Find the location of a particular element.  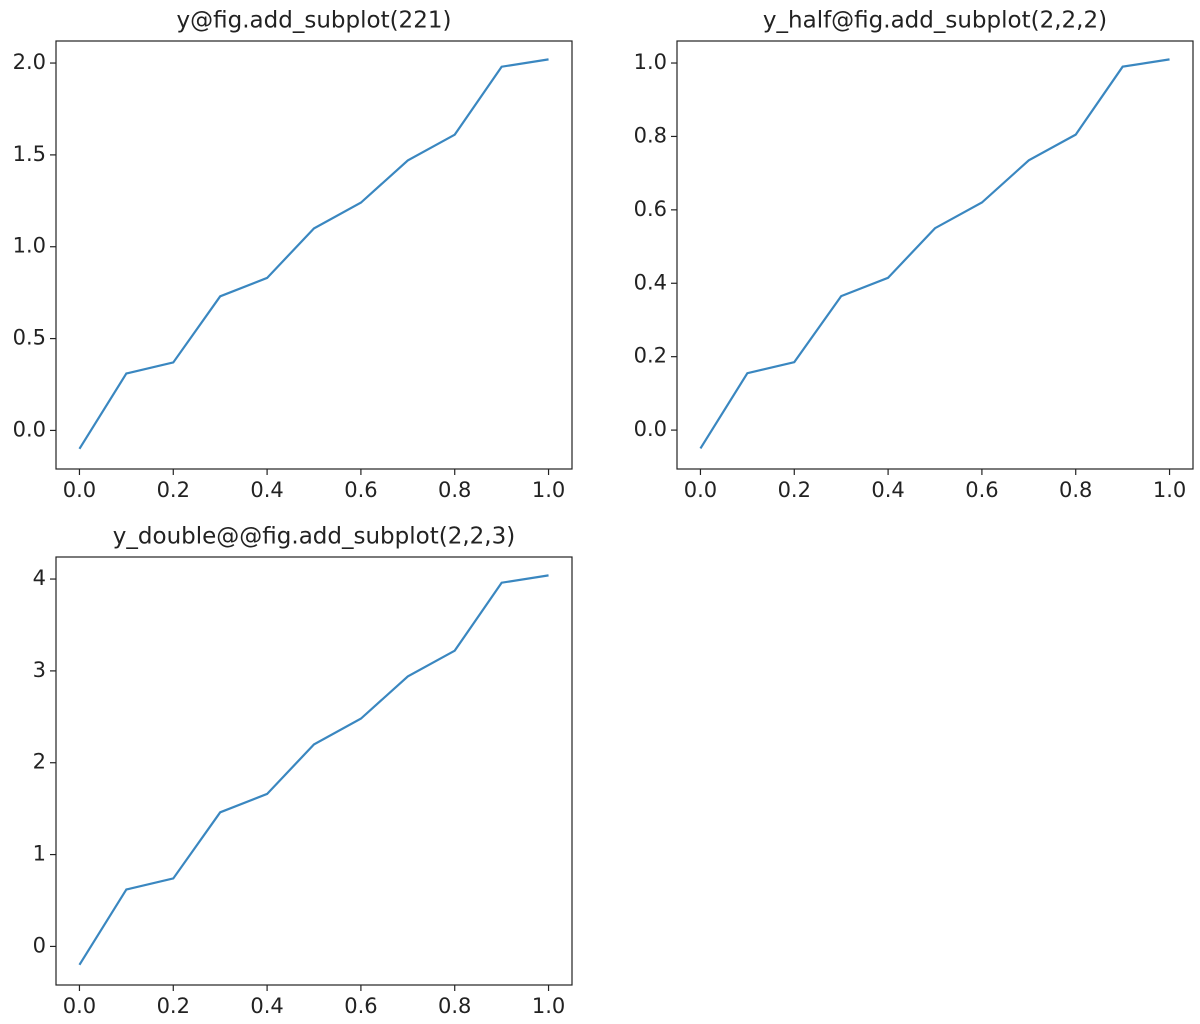

y-tick-label: 3 is located at coordinates (39, 670).